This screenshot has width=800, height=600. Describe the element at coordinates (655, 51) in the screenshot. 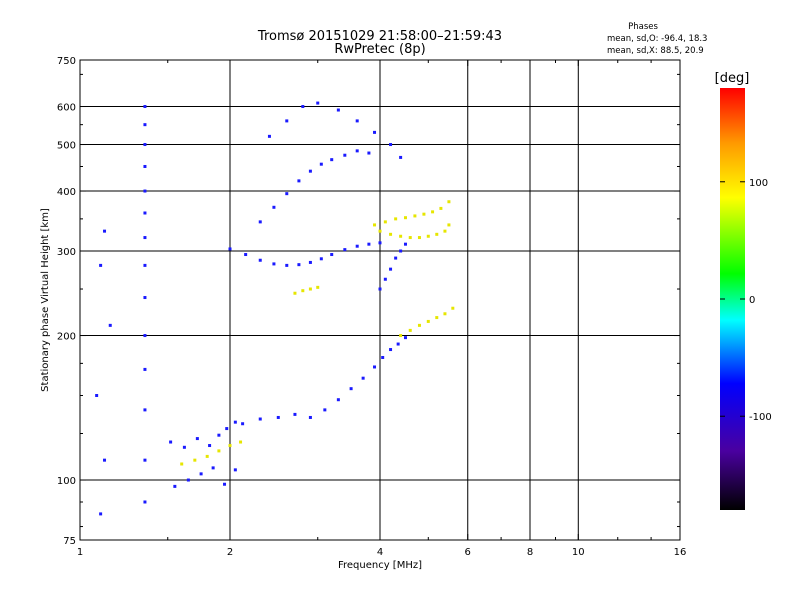

I see `phase-header-x: mean, sd,X: 88.5, 20.9` at that location.